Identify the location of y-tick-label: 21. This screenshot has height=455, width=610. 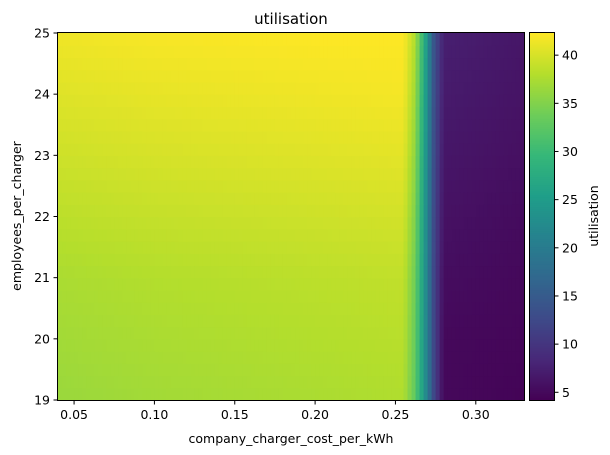
(42, 277).